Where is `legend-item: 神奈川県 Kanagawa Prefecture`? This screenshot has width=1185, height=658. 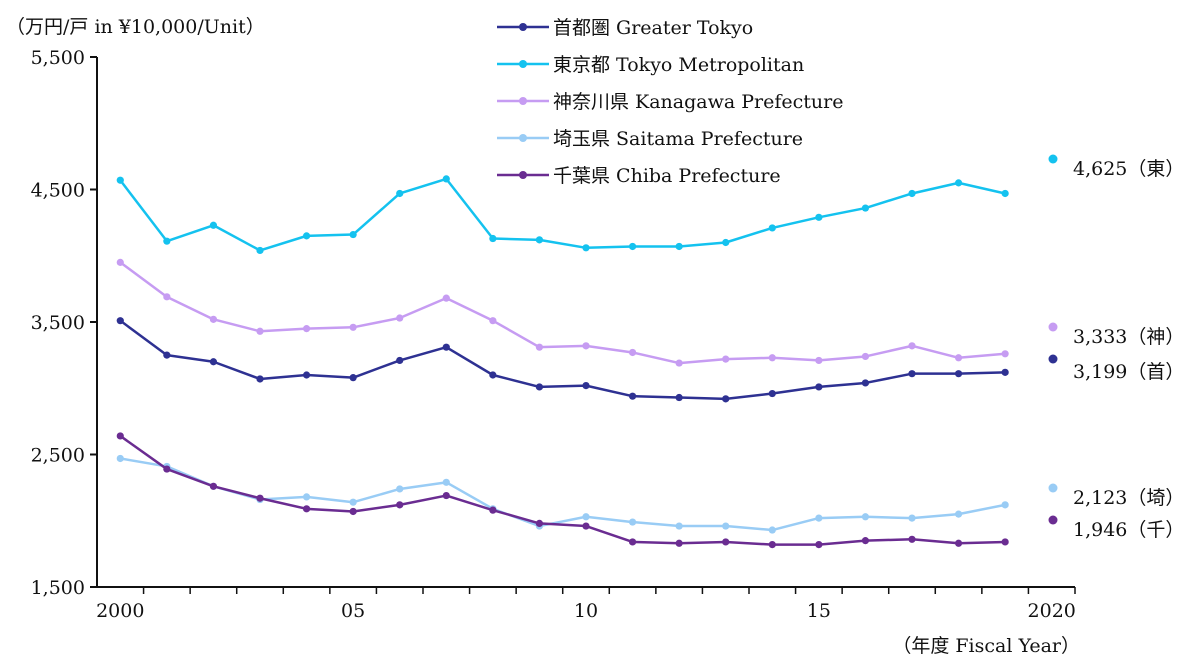
legend-item: 神奈川県 Kanagawa Prefecture is located at coordinates (670, 102).